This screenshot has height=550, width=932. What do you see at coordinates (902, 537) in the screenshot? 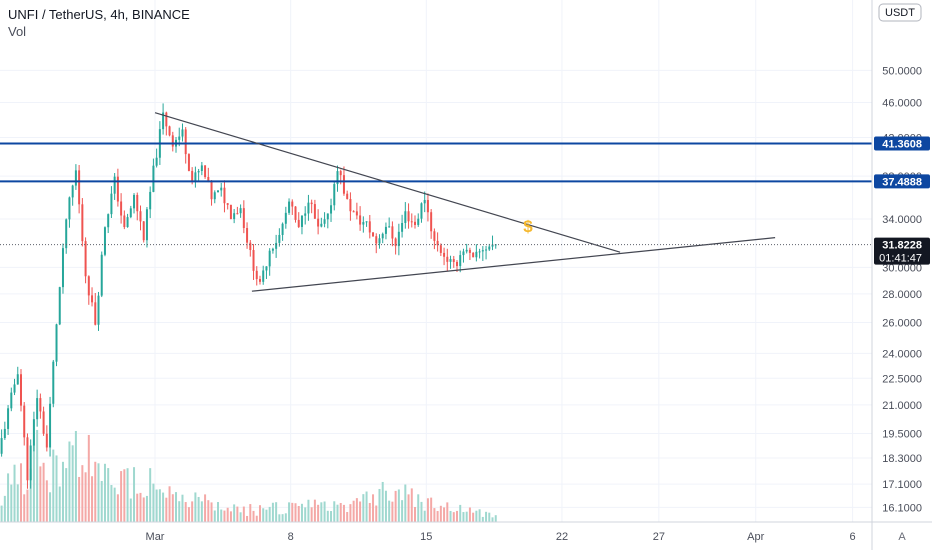
I see `auto-scale-button: A` at bounding box center [902, 537].